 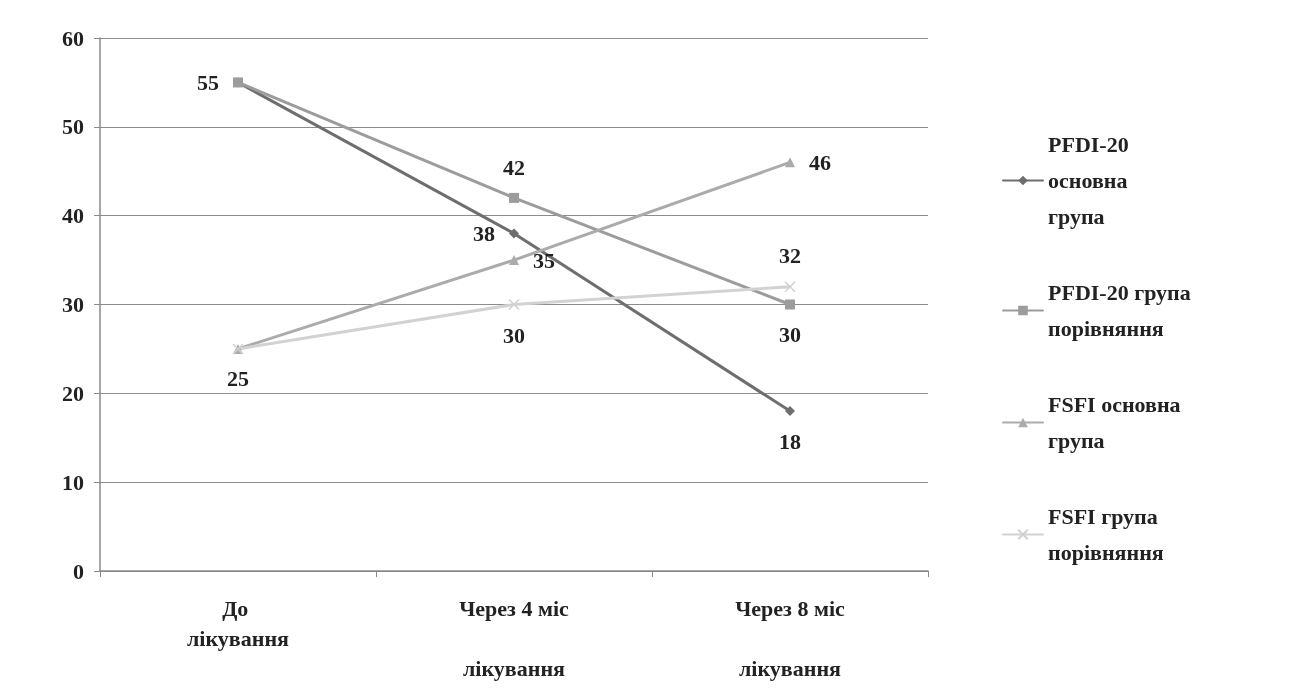 What do you see at coordinates (73, 304) in the screenshot?
I see `y-tick-label: 30` at bounding box center [73, 304].